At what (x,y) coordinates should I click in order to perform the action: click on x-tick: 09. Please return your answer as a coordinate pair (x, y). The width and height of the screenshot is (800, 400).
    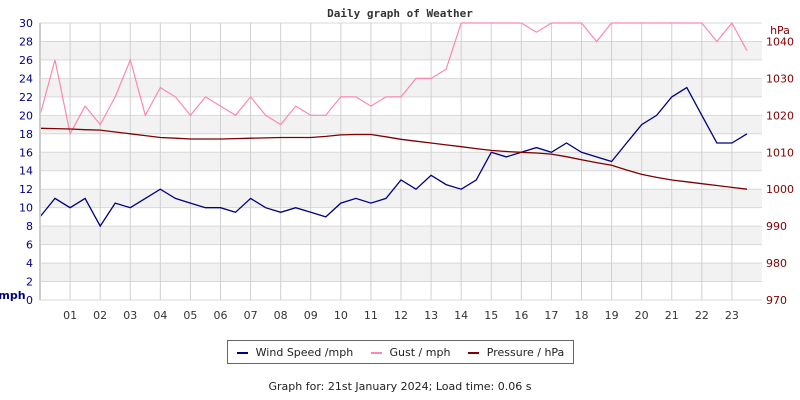
    Looking at the image, I should click on (311, 315).